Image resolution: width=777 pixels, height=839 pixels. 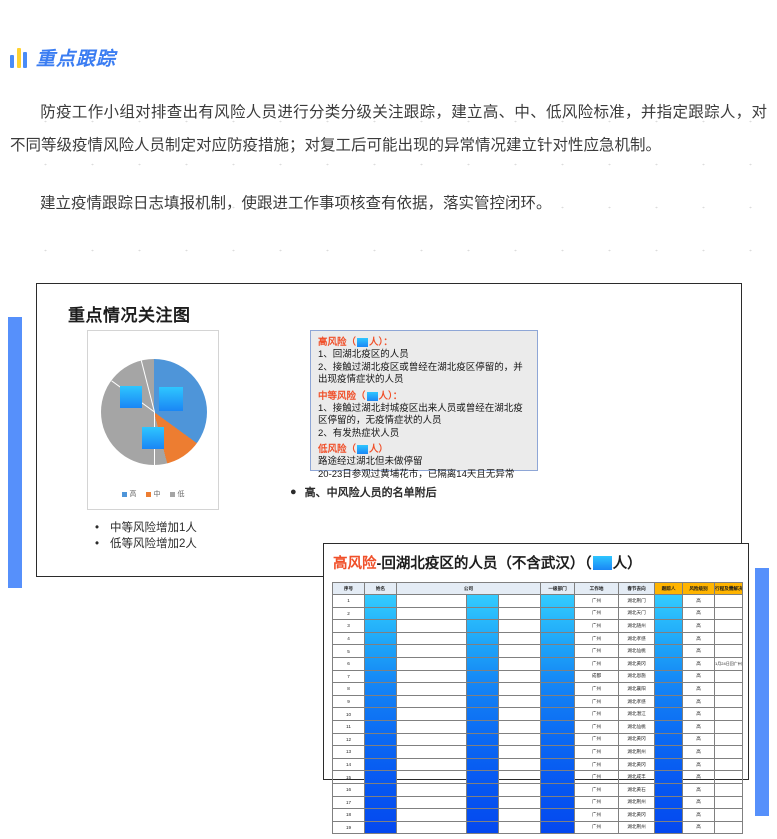 What do you see at coordinates (348, 802) in the screenshot?
I see `cell-no: 17` at bounding box center [348, 802].